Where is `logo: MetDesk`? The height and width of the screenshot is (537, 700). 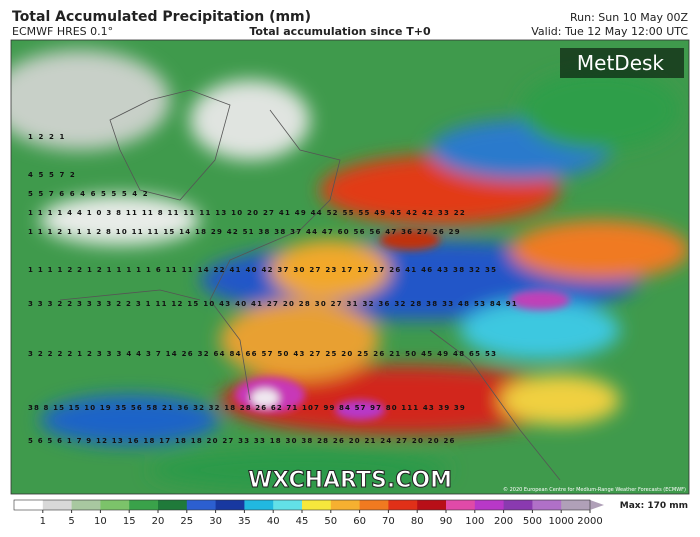 logo: MetDesk is located at coordinates (622, 63).